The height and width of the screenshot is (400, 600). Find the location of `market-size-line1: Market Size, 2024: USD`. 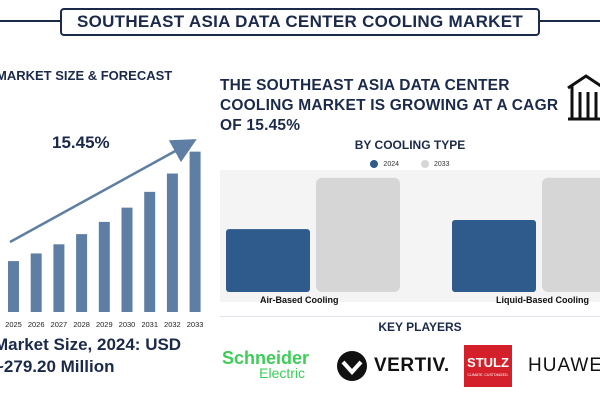

market-size-line1: Market Size, 2024: USD is located at coordinates (91, 344).